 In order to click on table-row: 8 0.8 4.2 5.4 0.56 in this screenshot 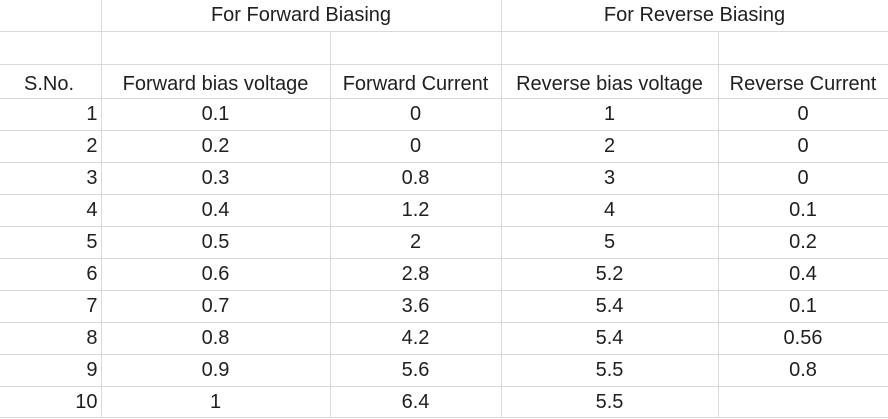, I will do `click(444, 338)`.